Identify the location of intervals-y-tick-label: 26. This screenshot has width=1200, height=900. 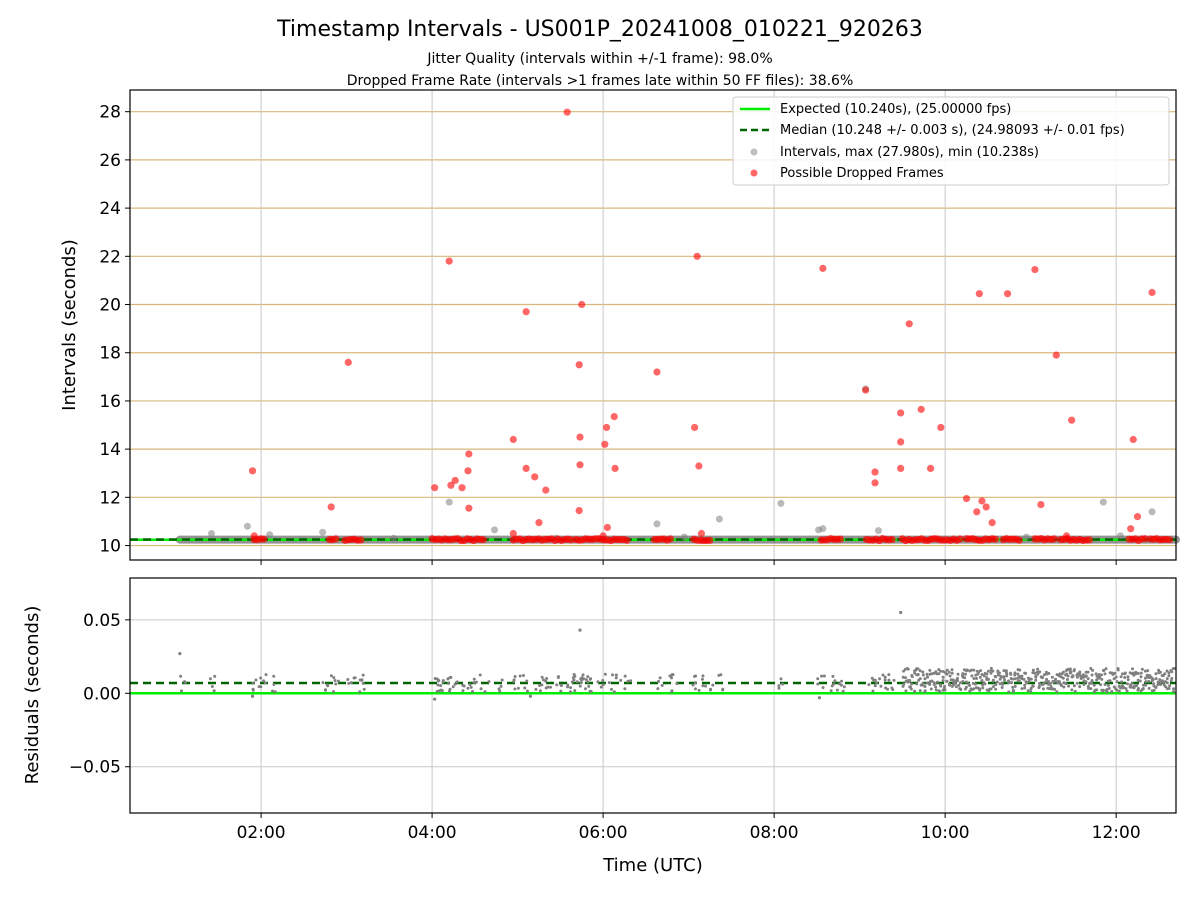
(110, 161).